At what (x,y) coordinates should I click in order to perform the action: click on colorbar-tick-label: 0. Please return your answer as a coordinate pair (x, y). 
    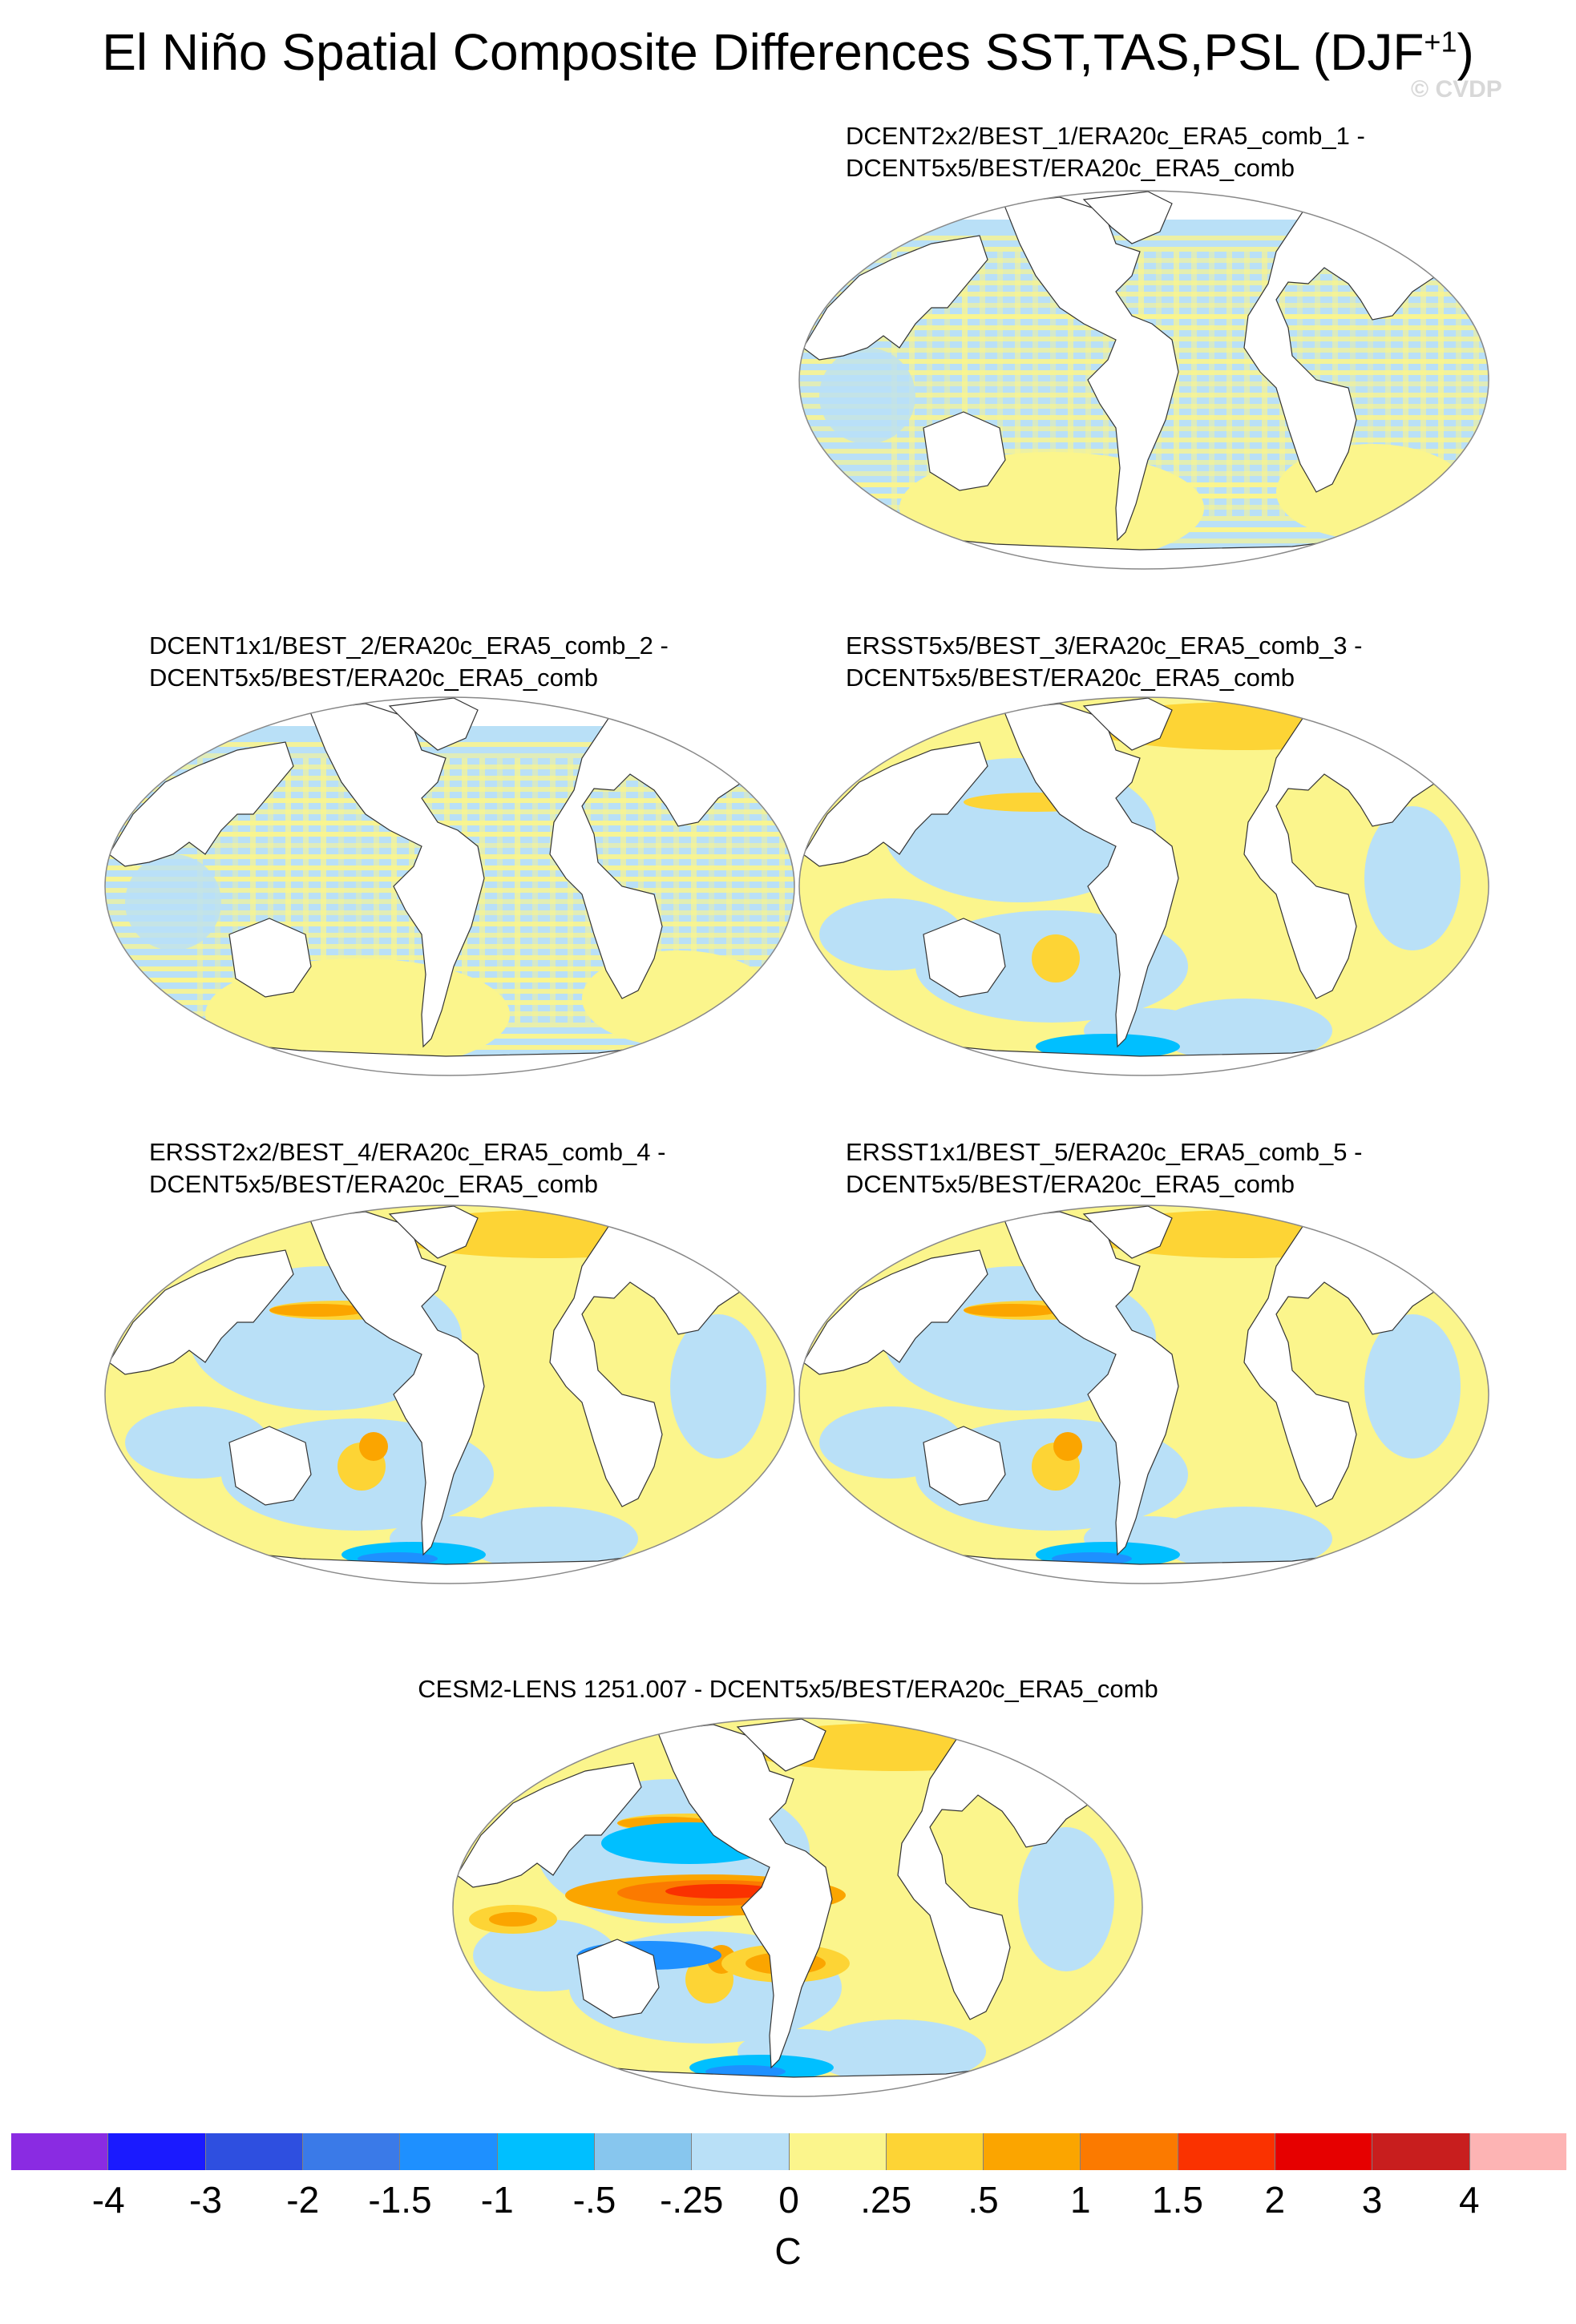
    Looking at the image, I should click on (788, 2200).